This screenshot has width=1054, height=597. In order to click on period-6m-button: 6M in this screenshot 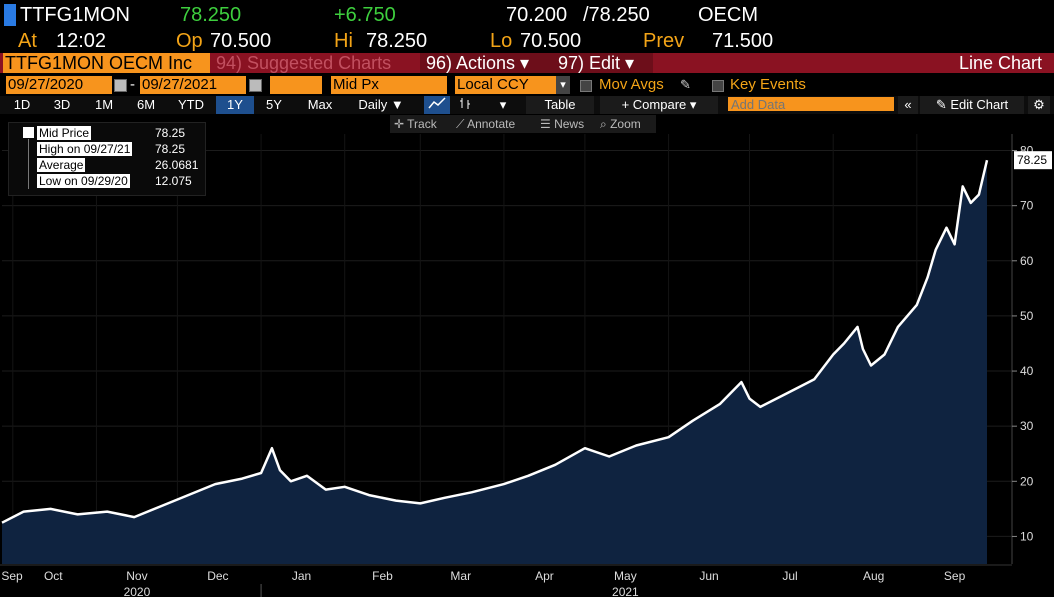, I will do `click(146, 104)`.